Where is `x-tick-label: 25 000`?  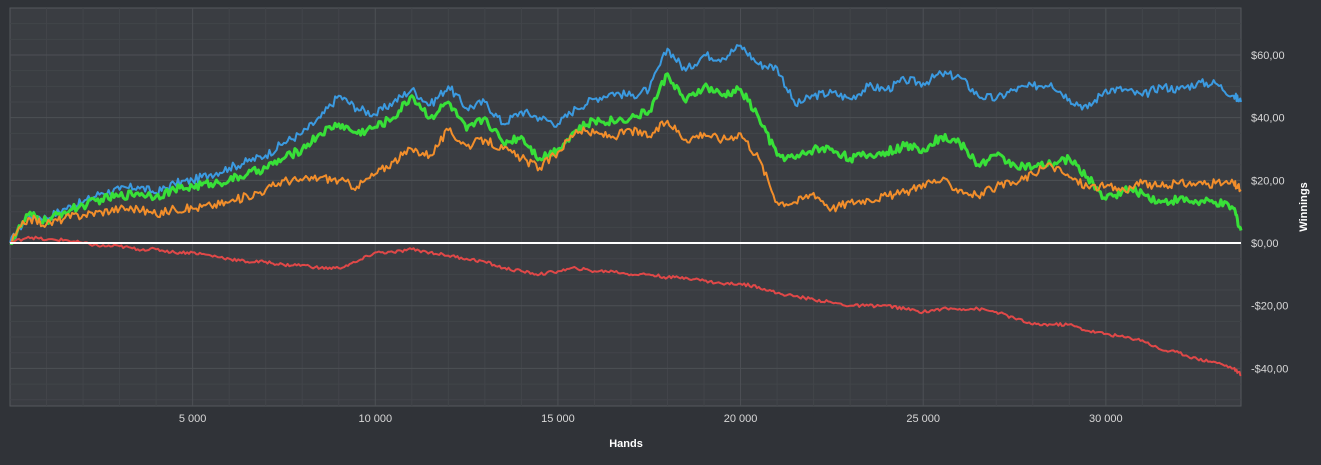 x-tick-label: 25 000 is located at coordinates (923, 419).